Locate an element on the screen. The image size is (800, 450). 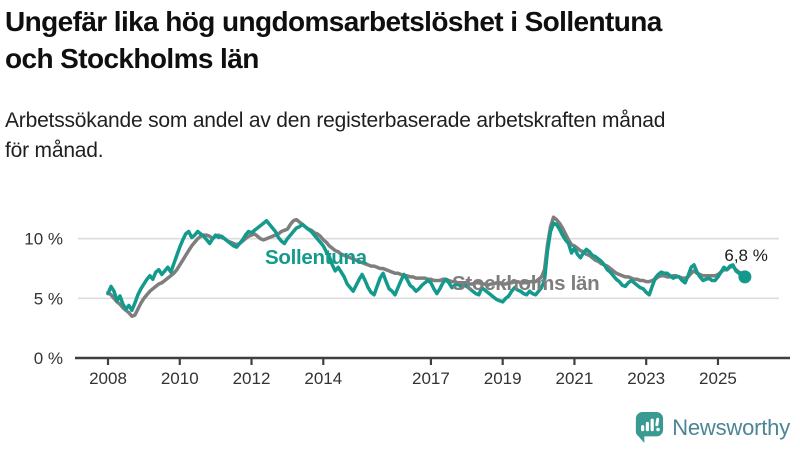
speech-bubble-shape is located at coordinates (649, 427).